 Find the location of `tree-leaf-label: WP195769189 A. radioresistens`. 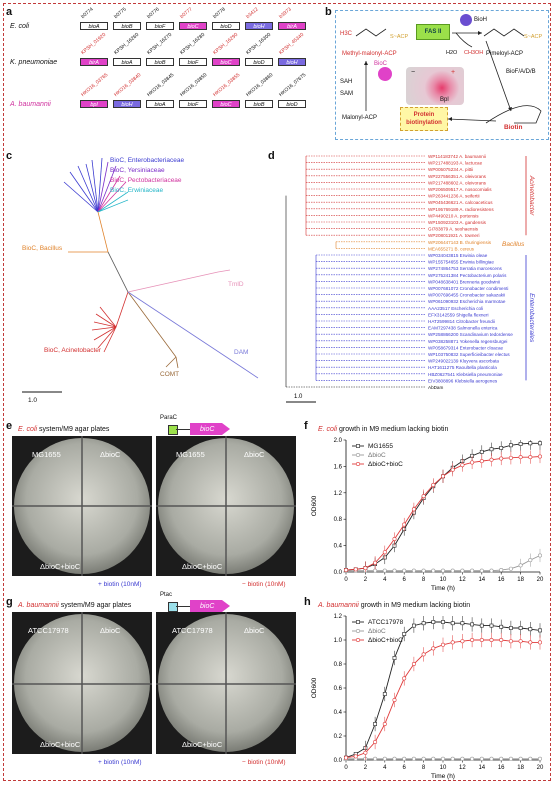

tree-leaf-label: WP195769189 A. radioresistens is located at coordinates (461, 209).